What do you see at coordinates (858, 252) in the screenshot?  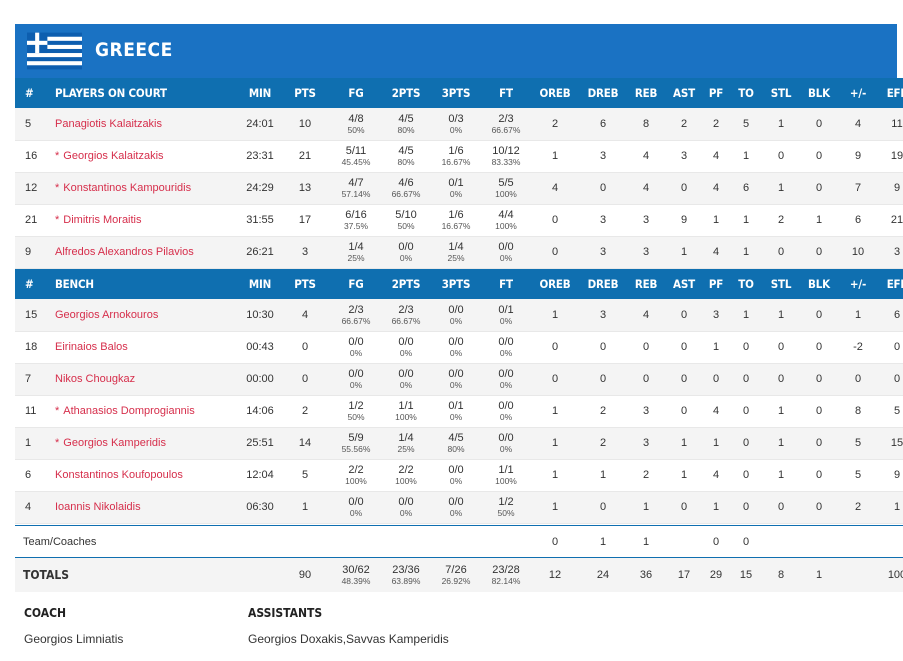 I see `player-plus-minus: 10` at bounding box center [858, 252].